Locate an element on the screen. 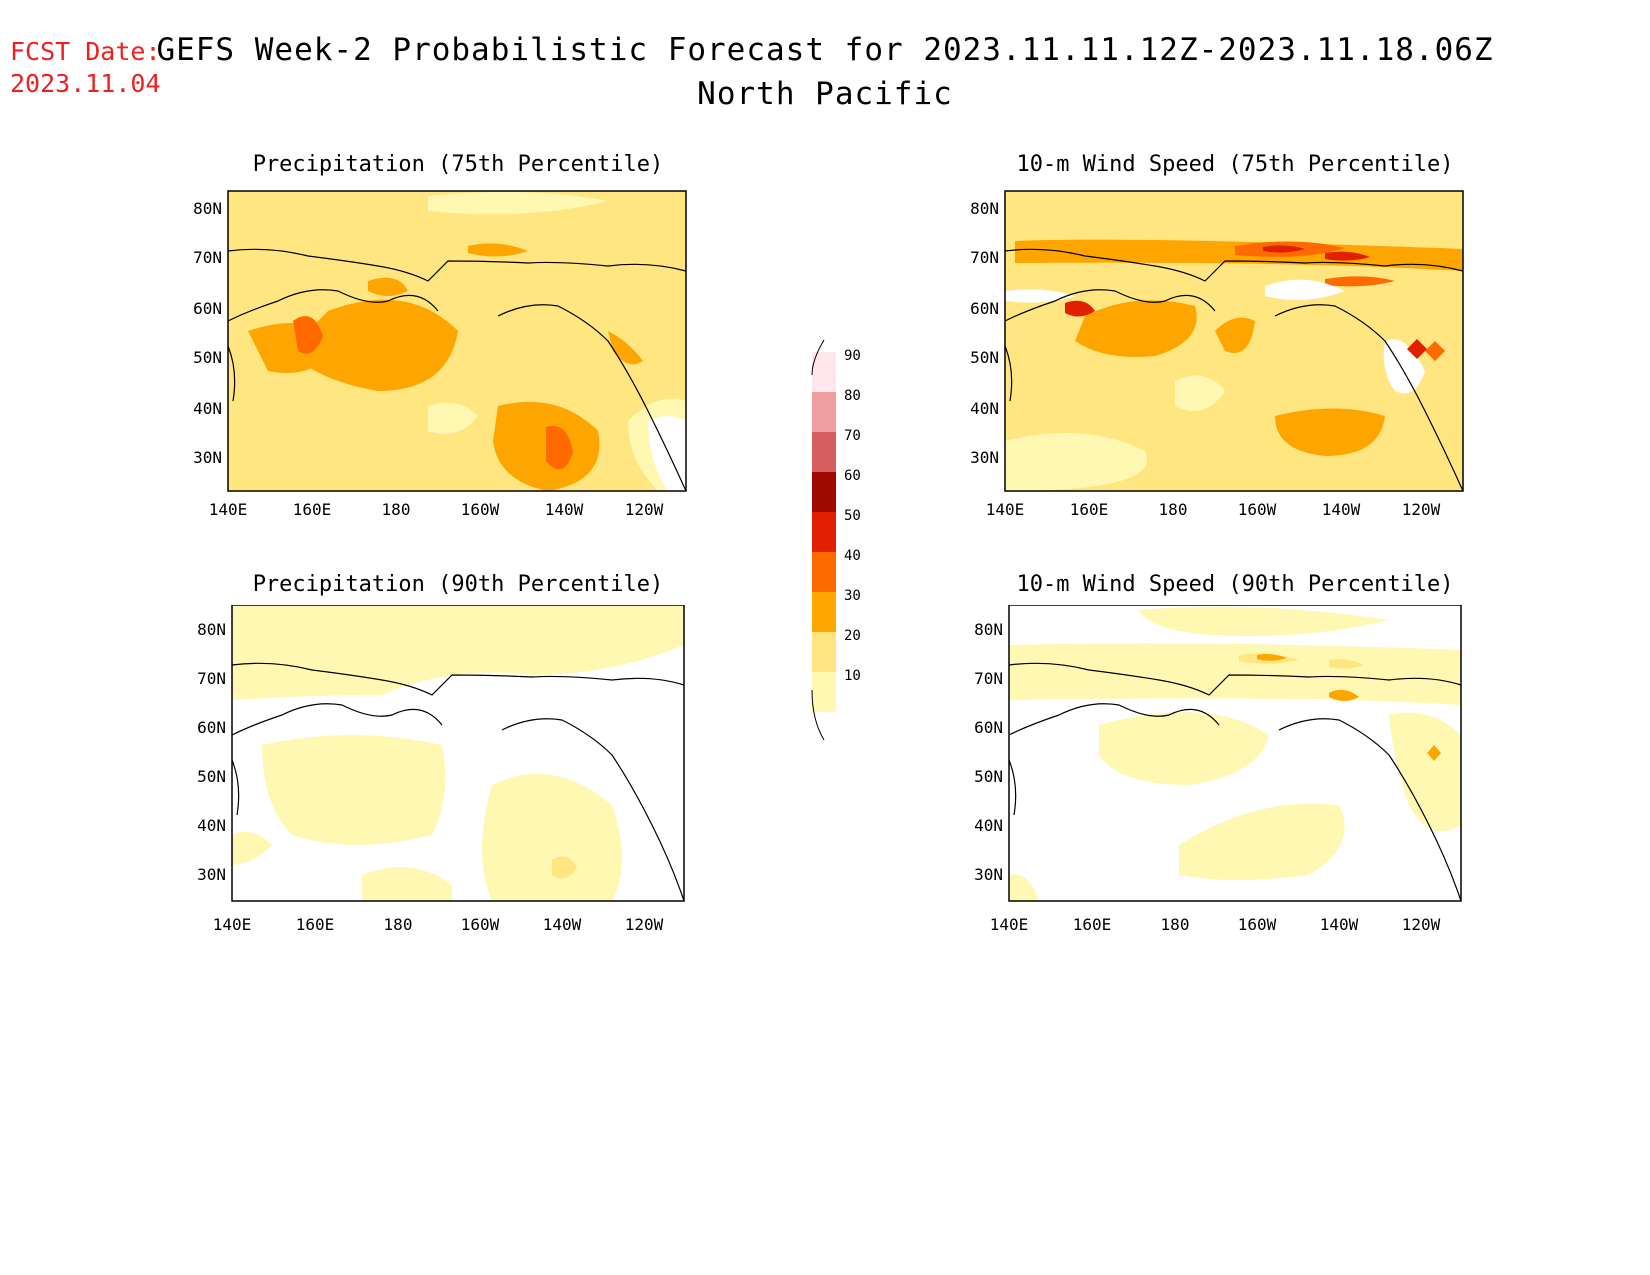 This screenshot has height=1275, width=1650. forecast-date: FCST Date: 2023.11.04 is located at coordinates (85, 68).